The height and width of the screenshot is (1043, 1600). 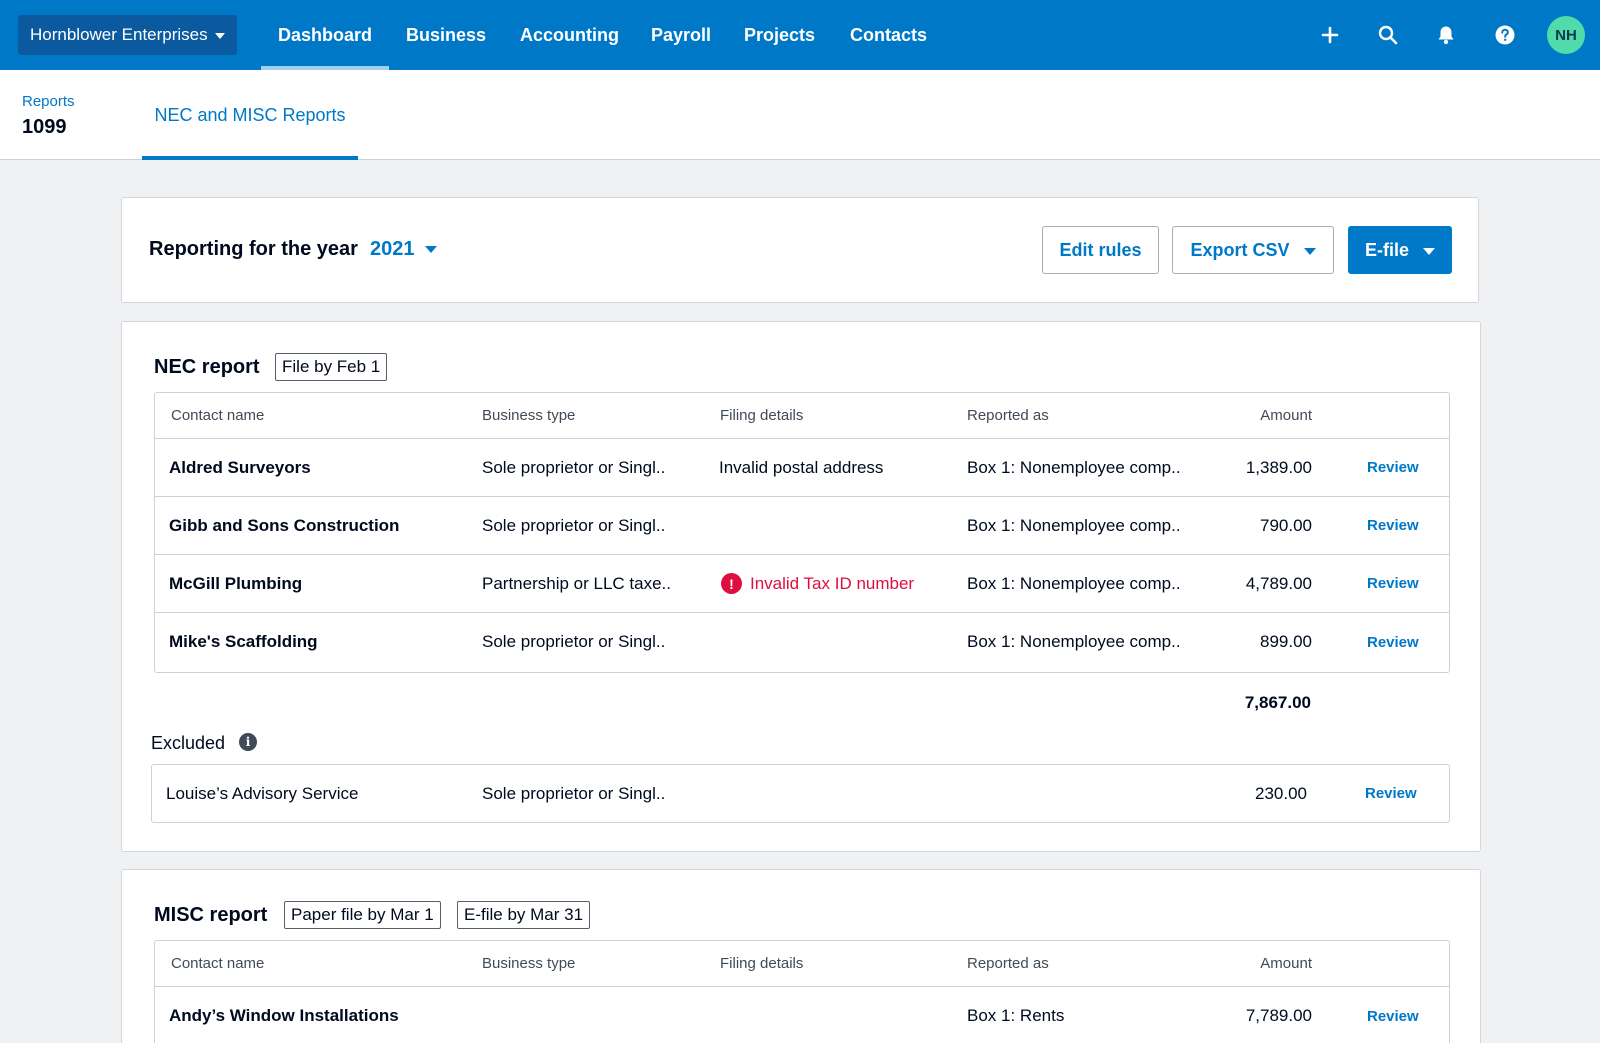 I want to click on amount: 4,789.00, so click(x=1278, y=583).